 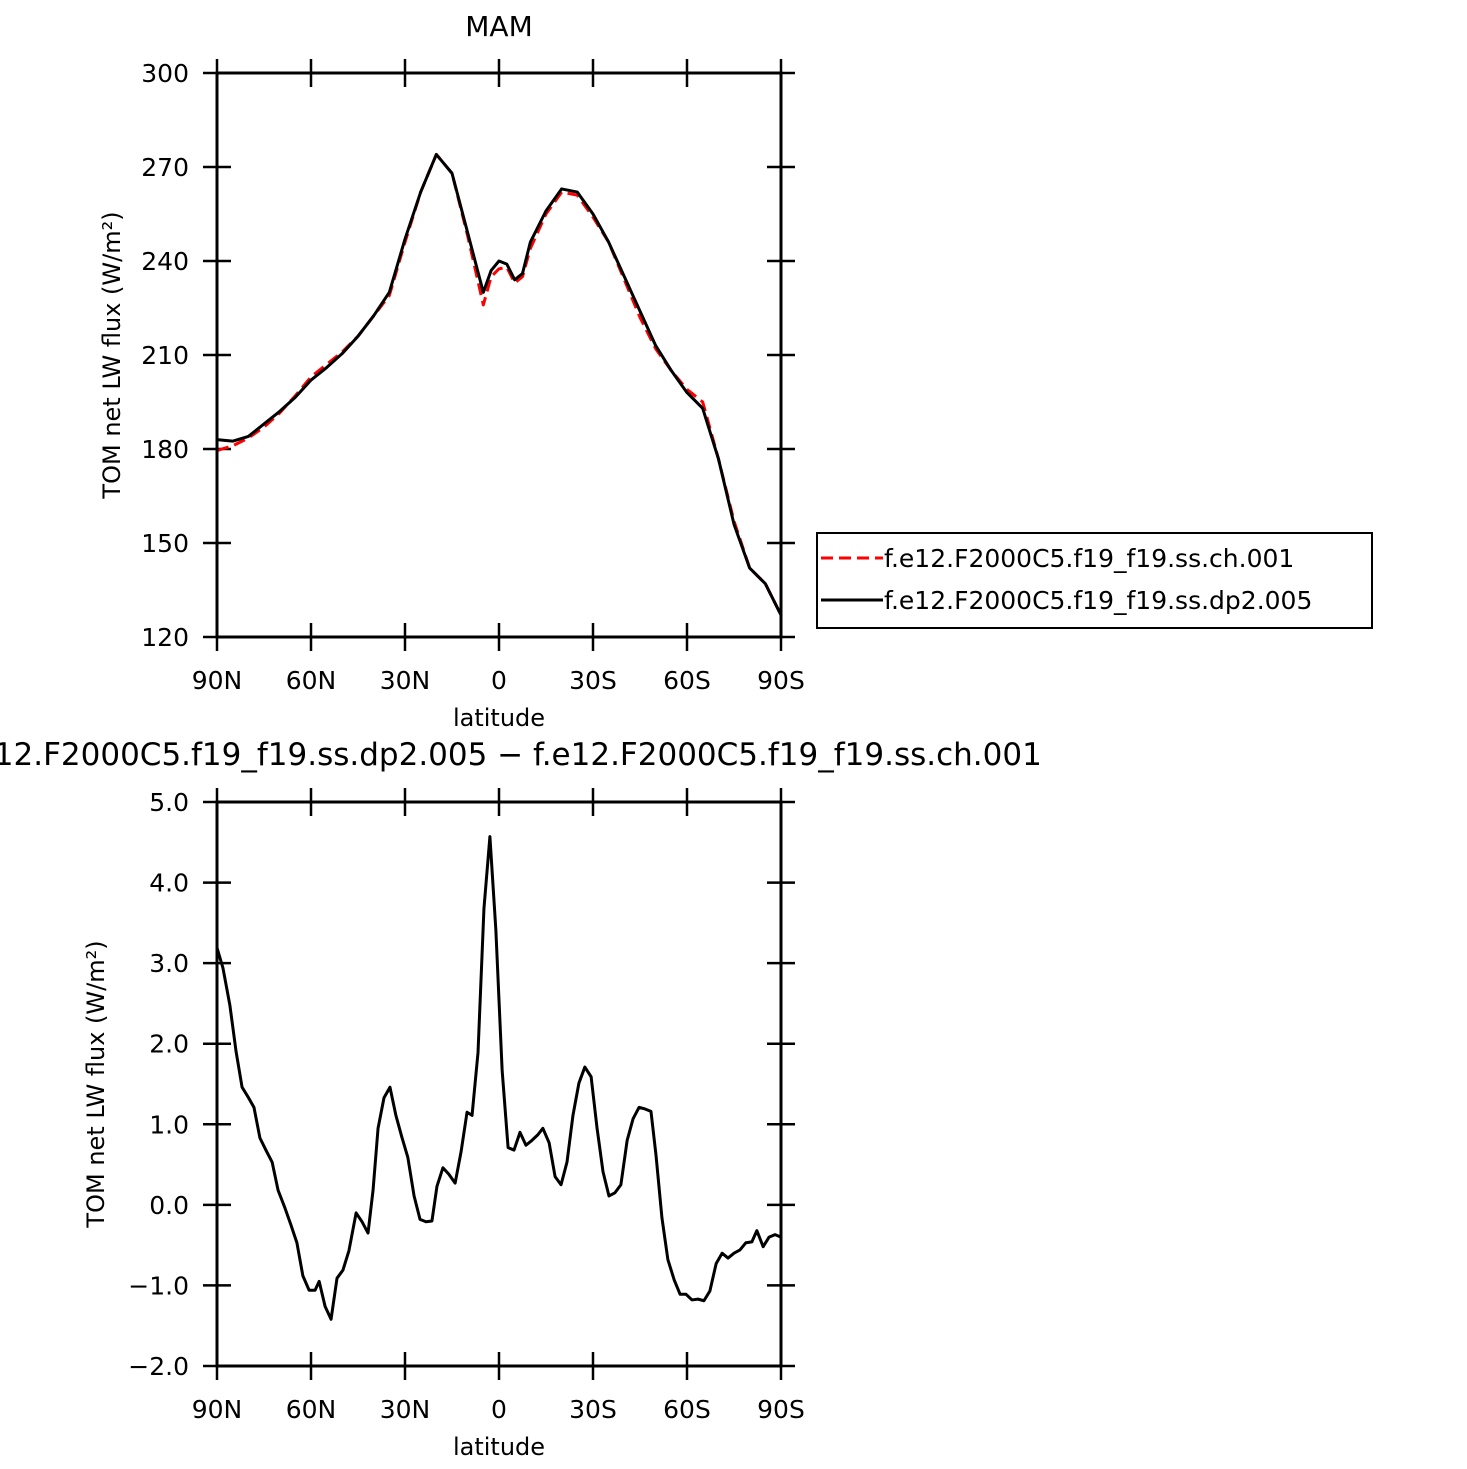 What do you see at coordinates (165, 261) in the screenshot?
I see `y-tick-label: 240` at bounding box center [165, 261].